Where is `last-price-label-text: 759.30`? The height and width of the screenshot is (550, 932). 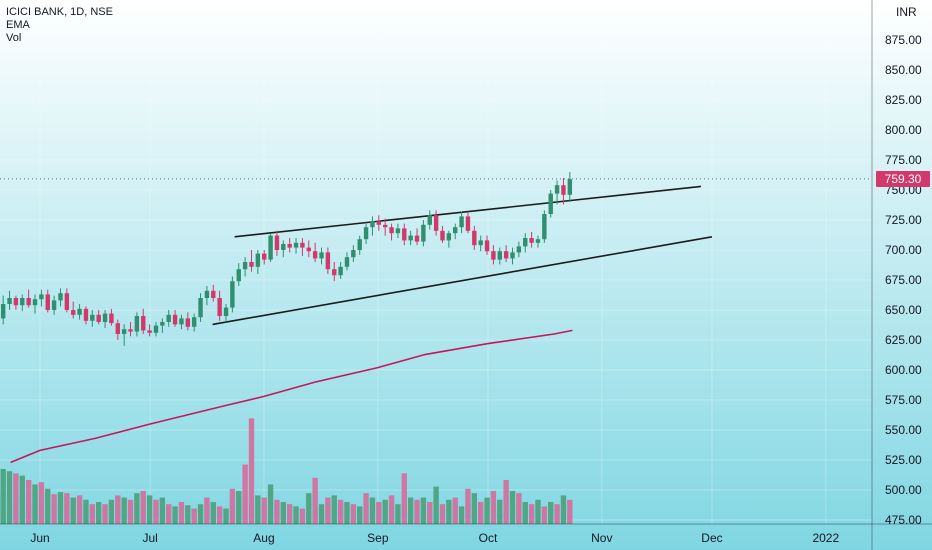
last-price-label-text: 759.30 is located at coordinates (903, 179).